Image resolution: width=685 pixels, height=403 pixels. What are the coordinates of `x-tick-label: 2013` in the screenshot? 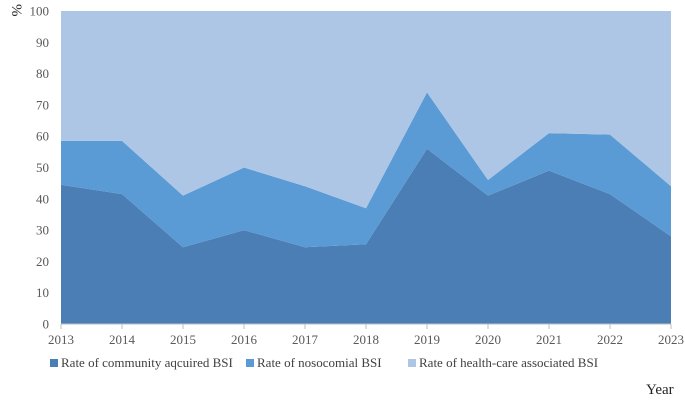 It's located at (61, 339).